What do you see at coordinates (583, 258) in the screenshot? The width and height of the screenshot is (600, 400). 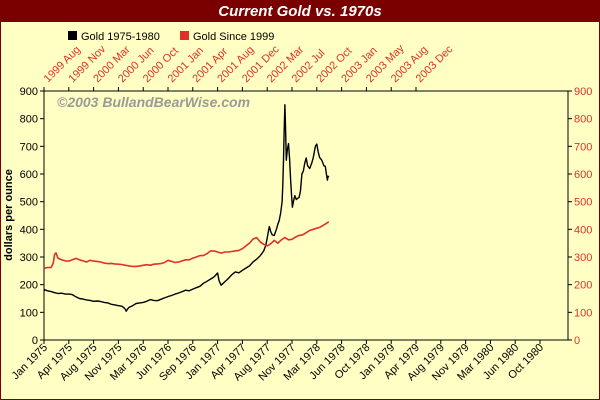 I see `right-tick-label: 300` at bounding box center [583, 258].